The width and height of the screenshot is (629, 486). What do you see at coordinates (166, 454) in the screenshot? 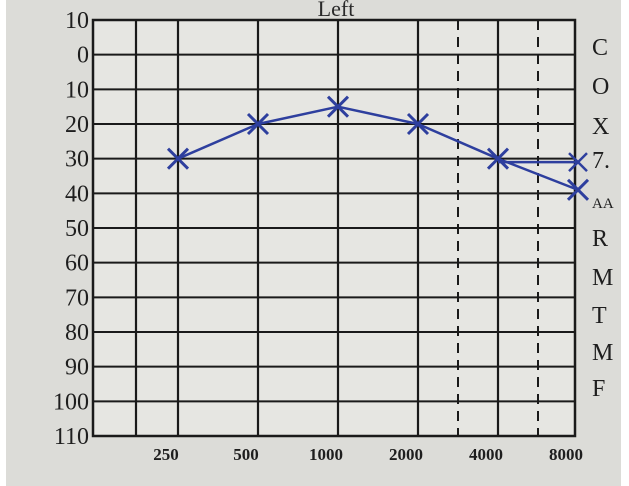
I see `x-tick-label: 250` at bounding box center [166, 454].